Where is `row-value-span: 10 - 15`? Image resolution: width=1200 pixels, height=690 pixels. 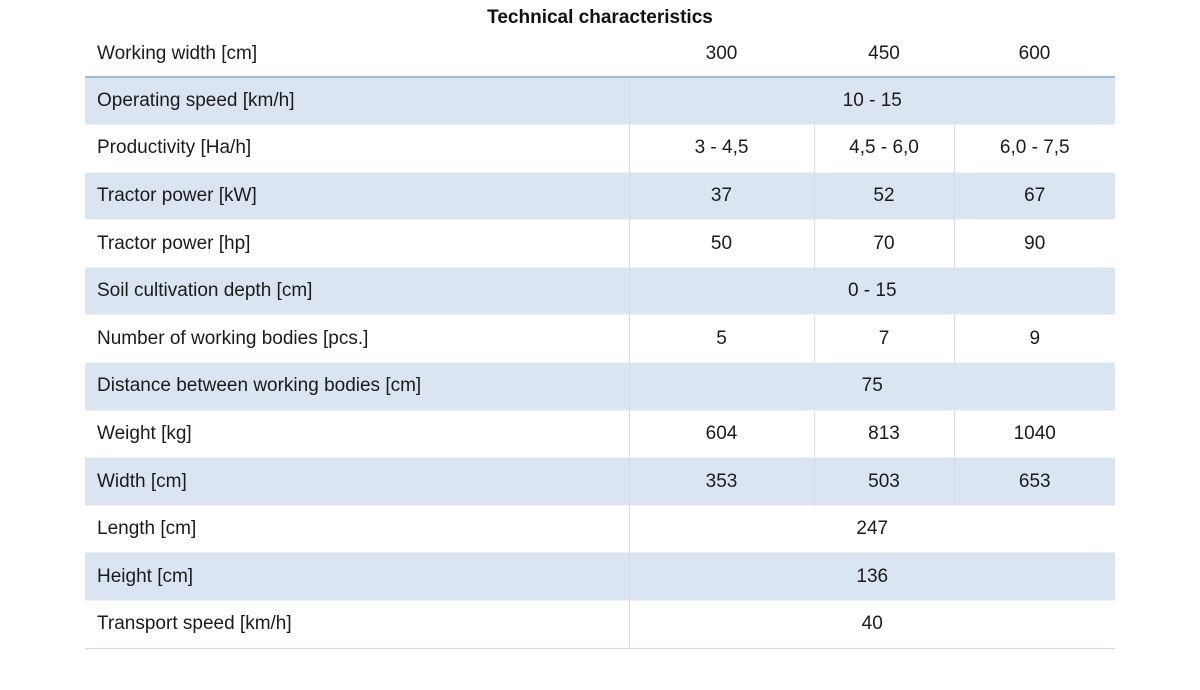
row-value-span: 10 - 15 is located at coordinates (871, 100).